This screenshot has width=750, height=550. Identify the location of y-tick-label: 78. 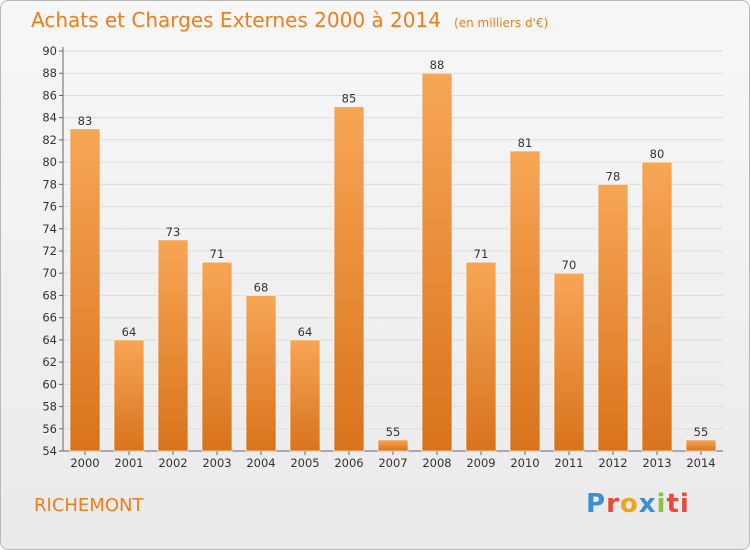
(49, 184).